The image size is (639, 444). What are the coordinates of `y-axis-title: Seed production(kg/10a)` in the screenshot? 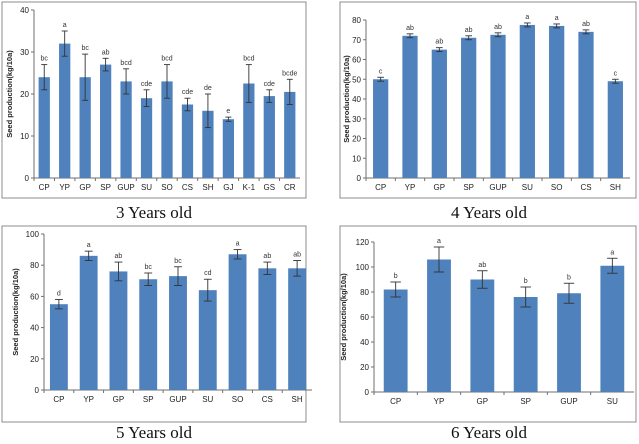 It's located at (15, 312).